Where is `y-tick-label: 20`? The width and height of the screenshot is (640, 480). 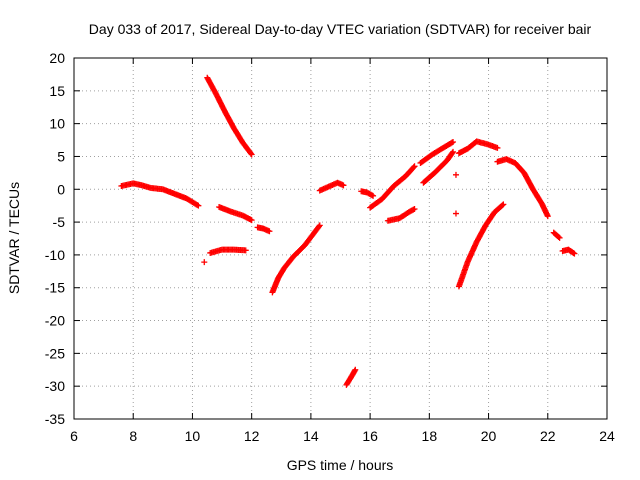 y-tick-label: 20 is located at coordinates (57, 58).